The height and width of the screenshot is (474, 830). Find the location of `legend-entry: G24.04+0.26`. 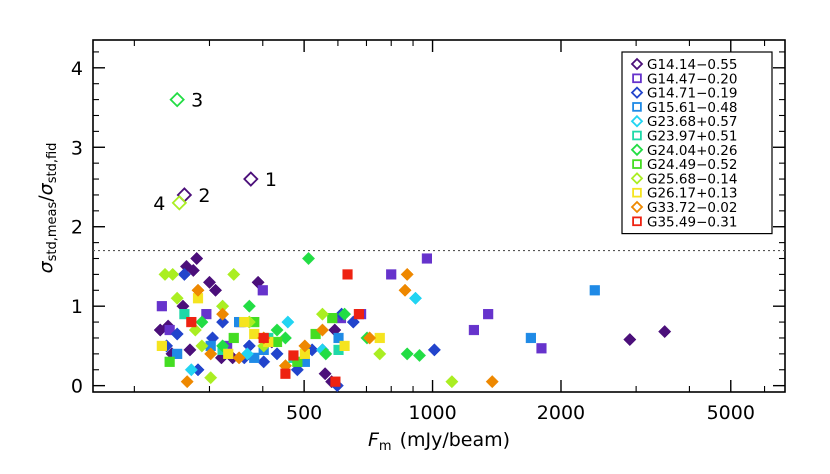

legend-entry: G24.04+0.26 is located at coordinates (692, 151).